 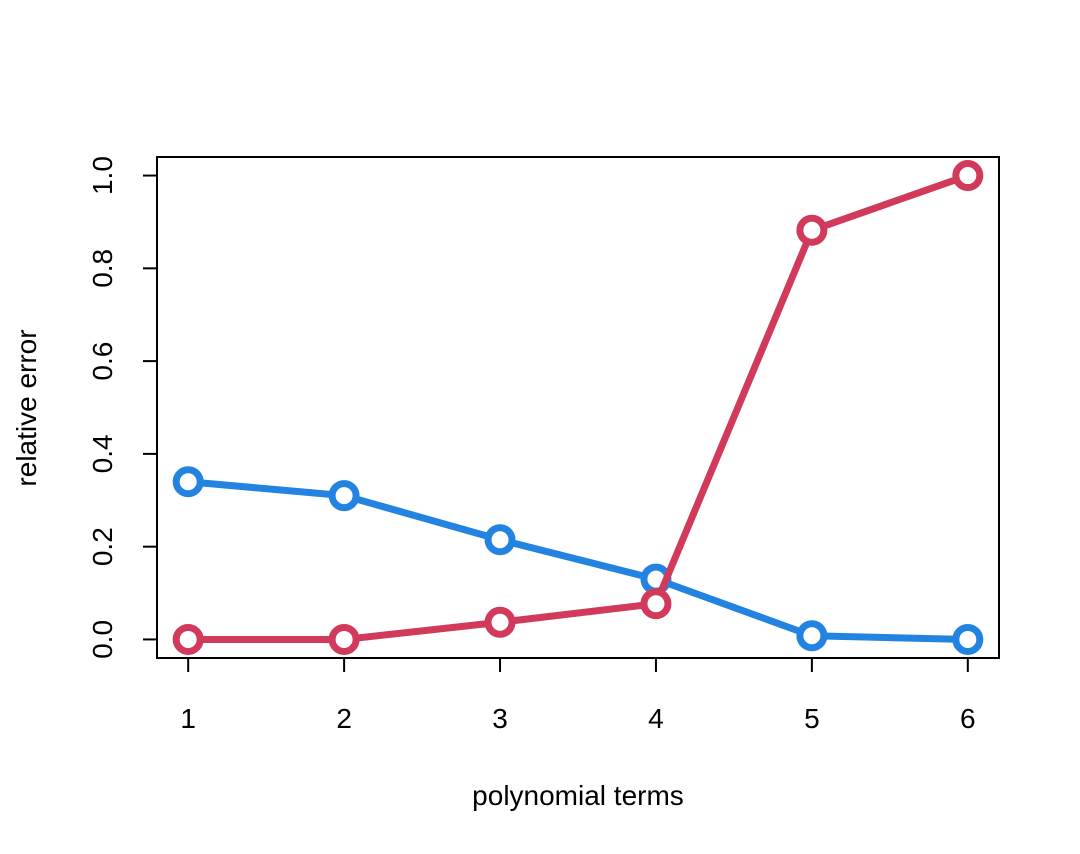 I want to click on y-axis-label: relative error, so click(x=26, y=407).